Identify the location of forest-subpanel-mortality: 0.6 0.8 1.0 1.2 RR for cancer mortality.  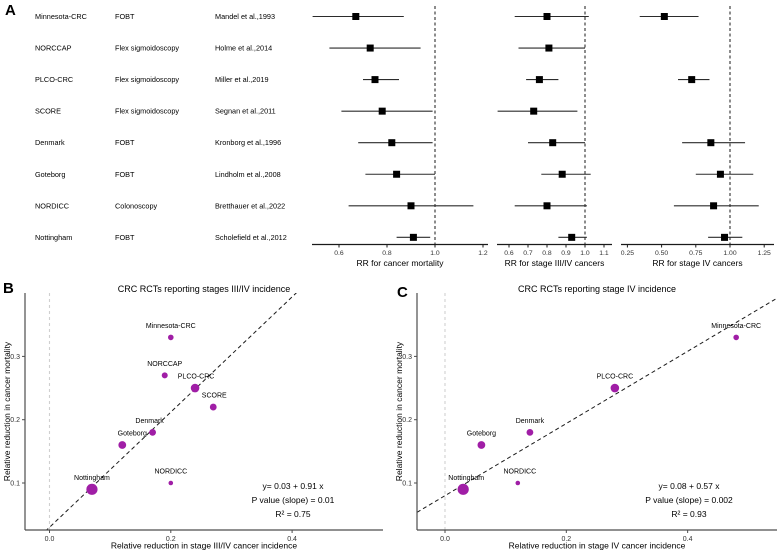
(400, 137).